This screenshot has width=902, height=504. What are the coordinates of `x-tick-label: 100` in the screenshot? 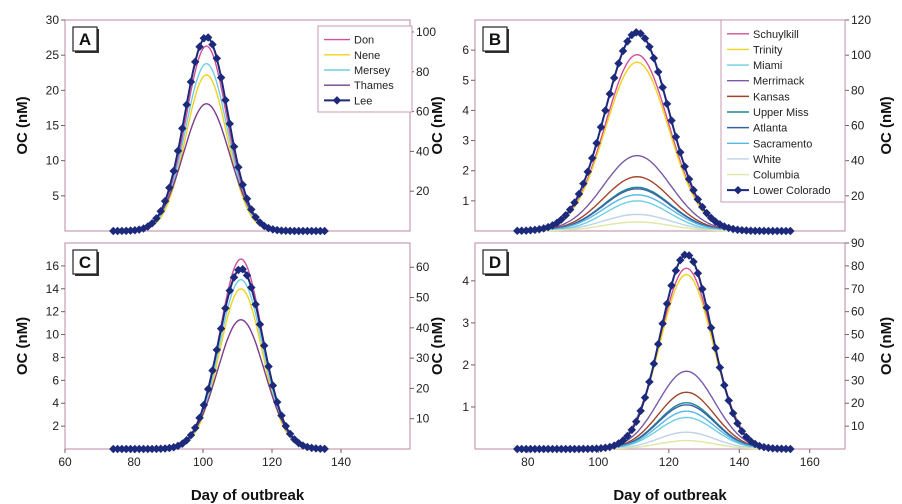 It's located at (598, 462).